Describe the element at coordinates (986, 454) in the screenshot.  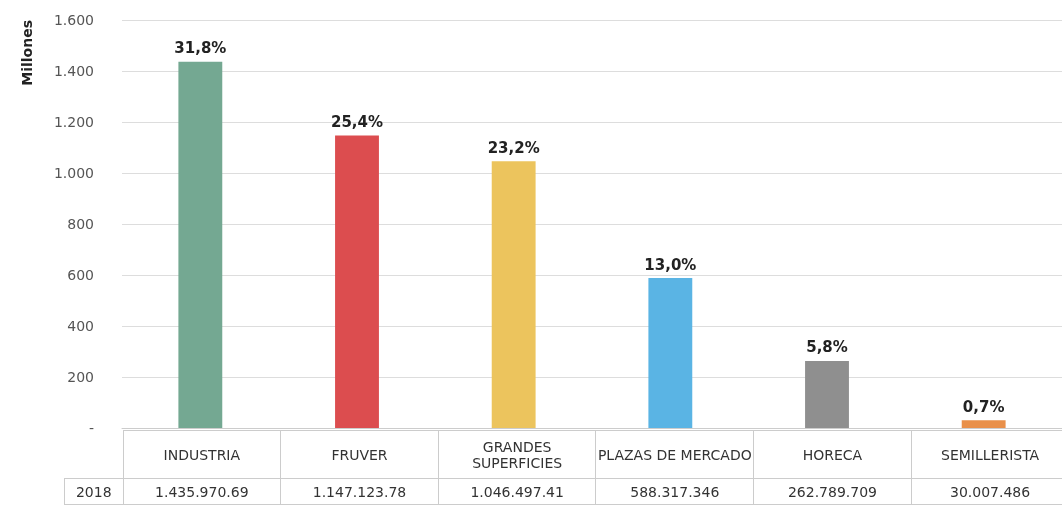
I see `x-tick-label: SEMILLERISTA` at that location.